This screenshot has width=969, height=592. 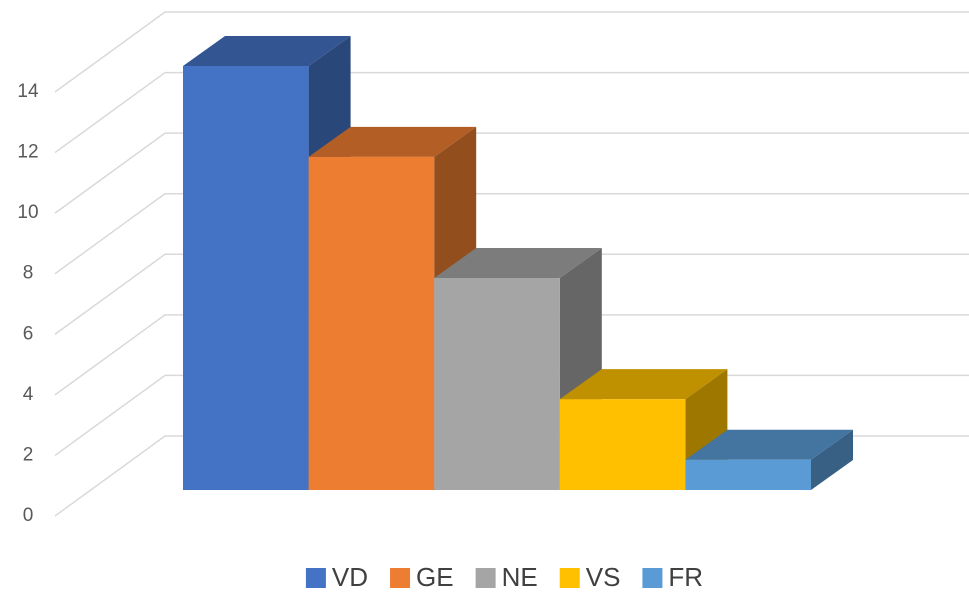 I want to click on y-tick-label: 12, so click(x=27, y=152).